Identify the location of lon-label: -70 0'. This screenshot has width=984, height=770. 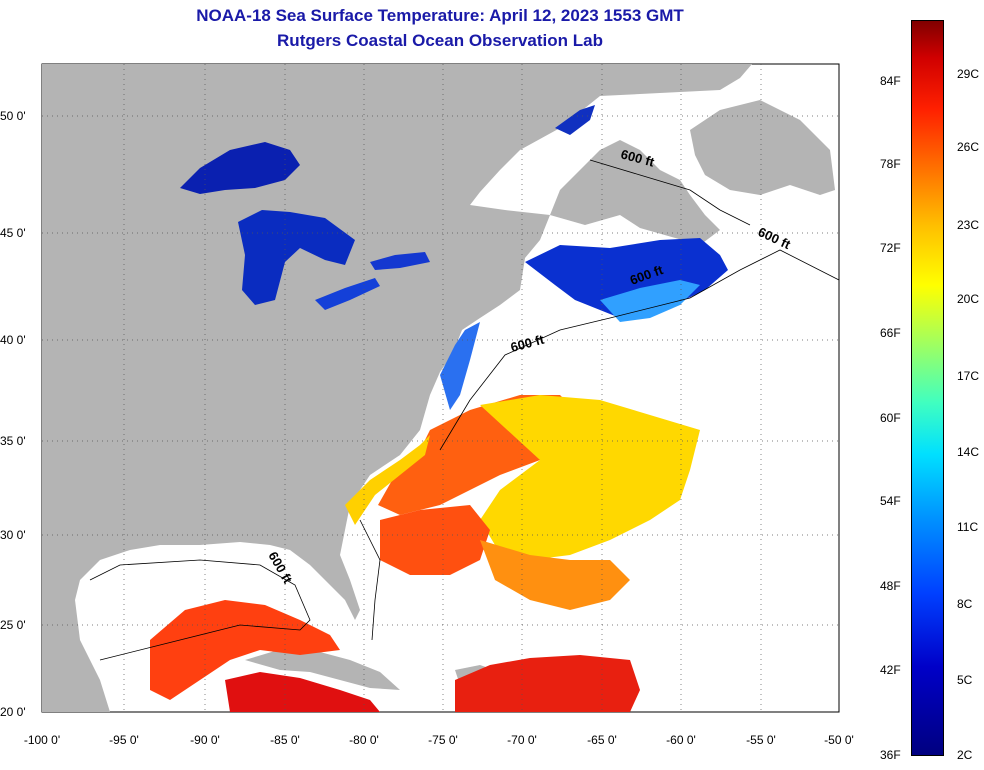
(522, 740).